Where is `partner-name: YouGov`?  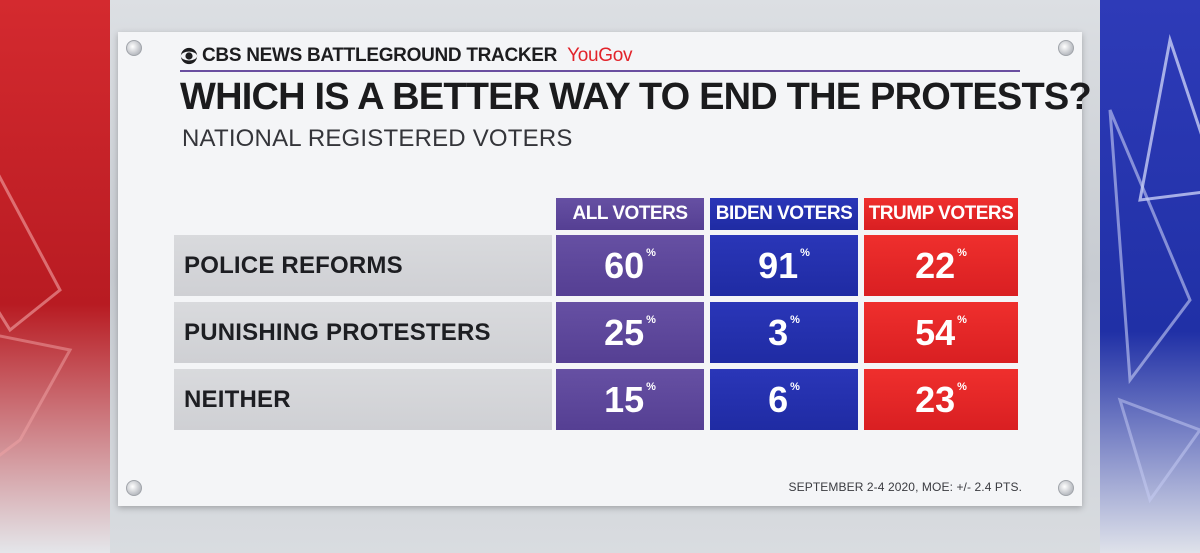
partner-name: YouGov is located at coordinates (600, 55).